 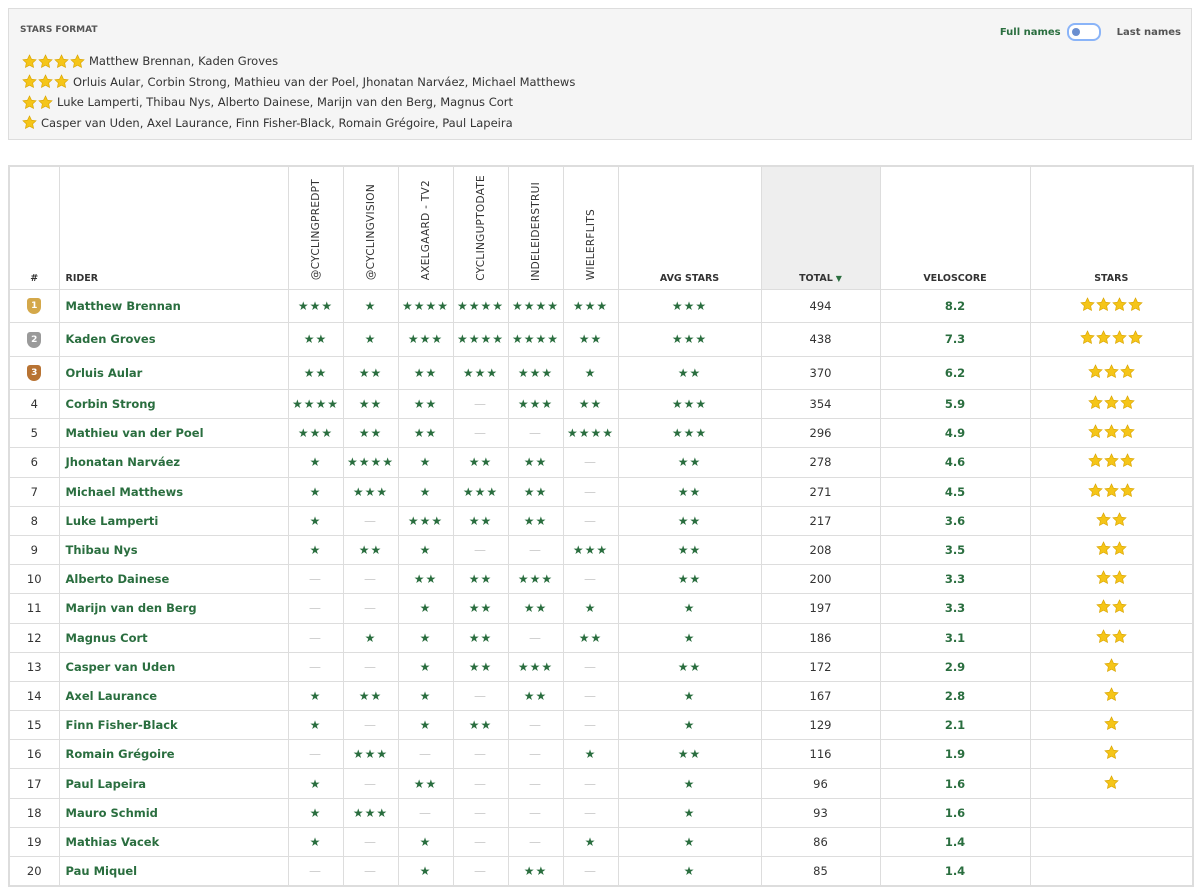 I want to click on rider-name: Luke Lamperti, so click(x=173, y=520).